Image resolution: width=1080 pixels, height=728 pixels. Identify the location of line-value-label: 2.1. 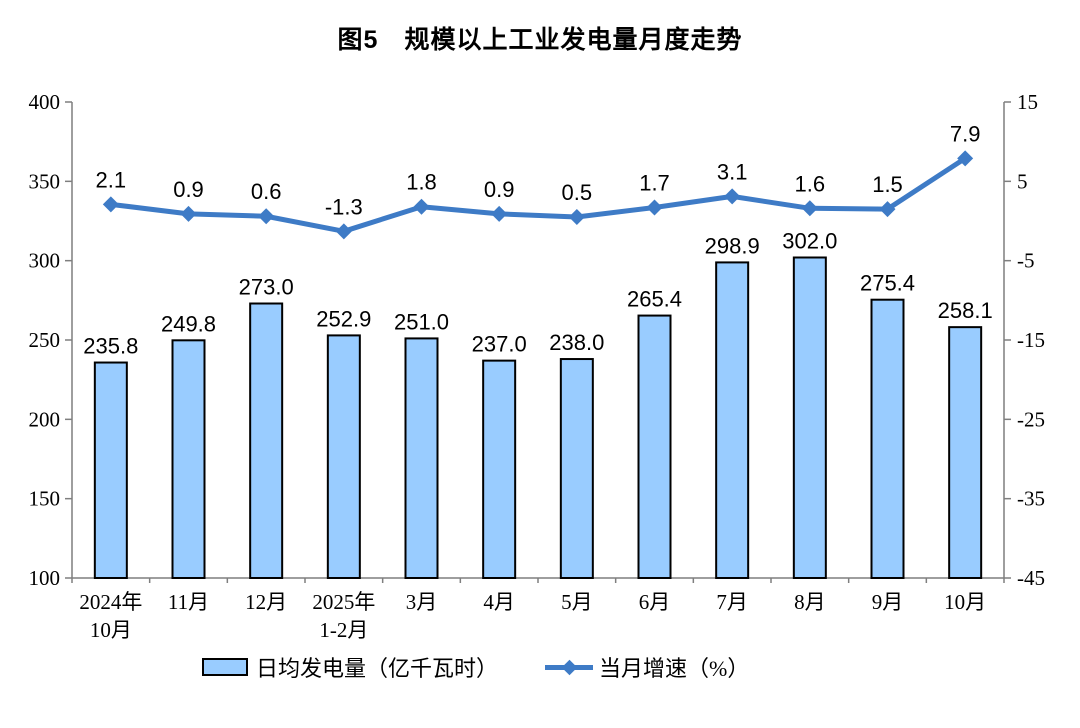
(111, 179).